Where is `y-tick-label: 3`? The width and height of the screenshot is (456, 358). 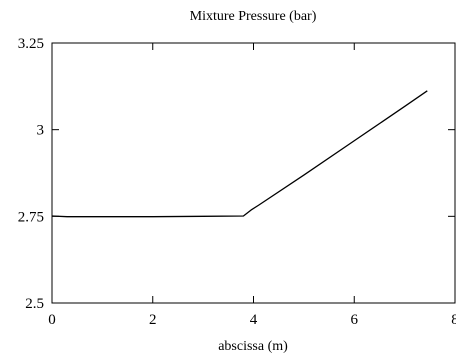
y-tick-label: 3 is located at coordinates (41, 131).